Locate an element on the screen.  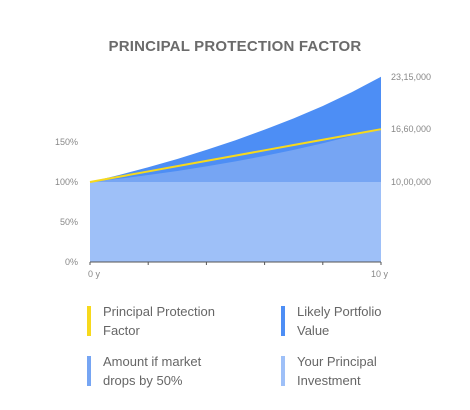
legend-item-amount-if-market-drops: Amount if market drops by 50% is located at coordinates (162, 372).